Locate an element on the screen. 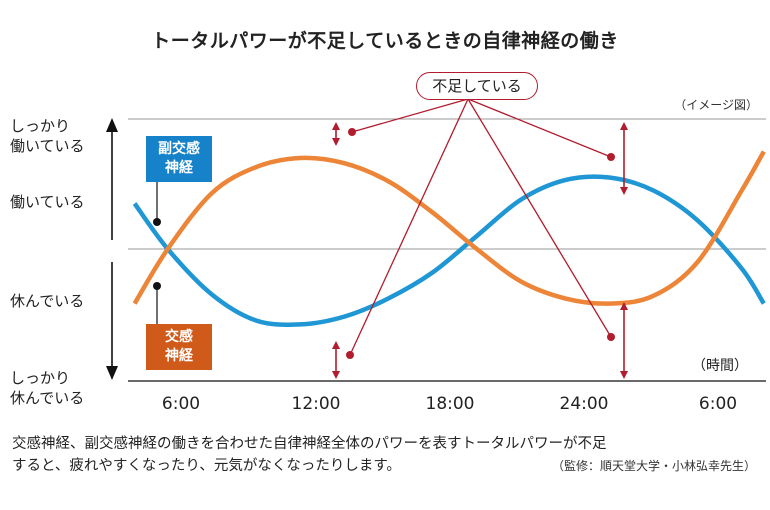 This screenshot has height=510, width=770. sympathetic-label-line: 交感 is located at coordinates (179, 337).